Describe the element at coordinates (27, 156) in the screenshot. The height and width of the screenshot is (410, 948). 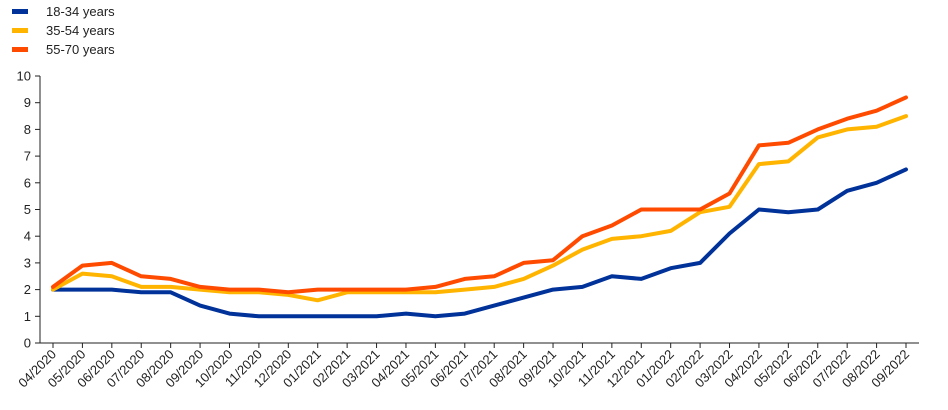
I see `y-tick-label: 7` at that location.